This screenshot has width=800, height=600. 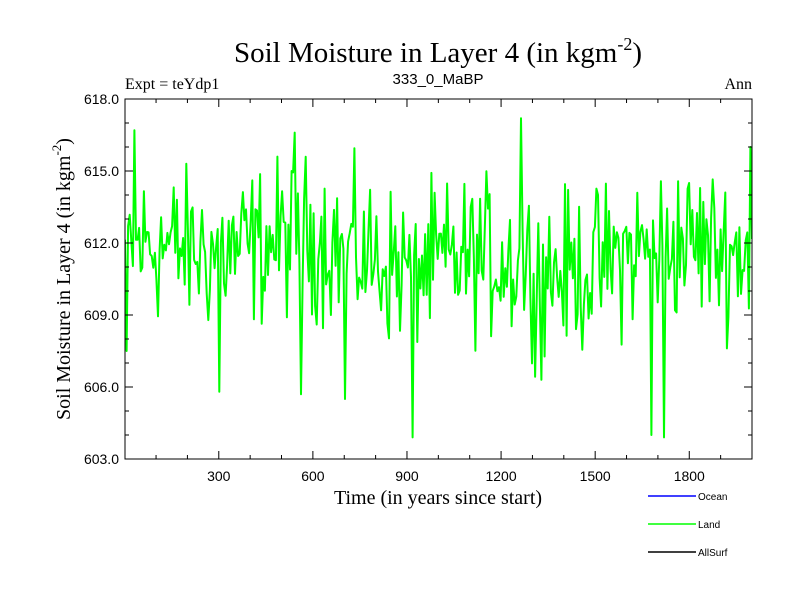 I want to click on x-tick-label: 1500, so click(x=595, y=476).